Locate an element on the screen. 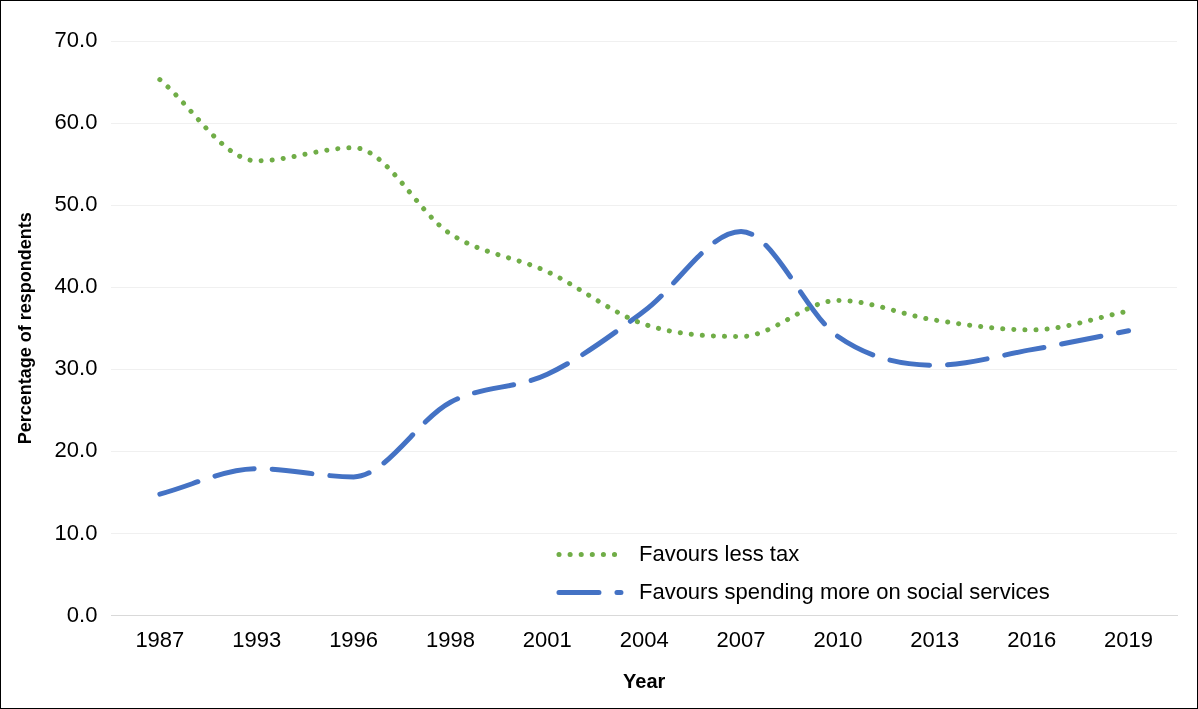 Image resolution: width=1198 pixels, height=709 pixels. y-tick-label: 10.0 is located at coordinates (76, 532).